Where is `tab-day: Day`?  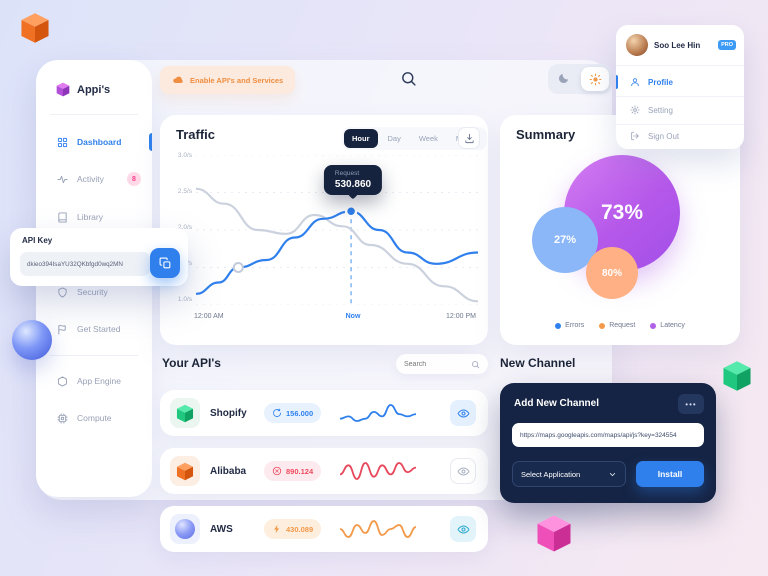
tab-day: Day is located at coordinates (394, 138).